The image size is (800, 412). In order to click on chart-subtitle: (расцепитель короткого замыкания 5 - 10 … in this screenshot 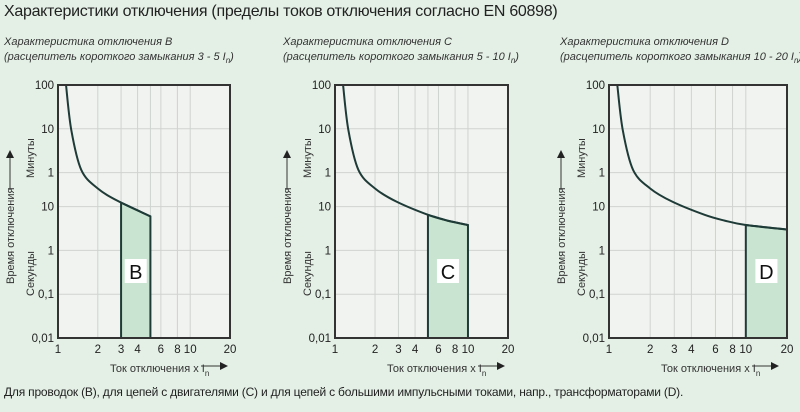, I will do `click(401, 58)`.